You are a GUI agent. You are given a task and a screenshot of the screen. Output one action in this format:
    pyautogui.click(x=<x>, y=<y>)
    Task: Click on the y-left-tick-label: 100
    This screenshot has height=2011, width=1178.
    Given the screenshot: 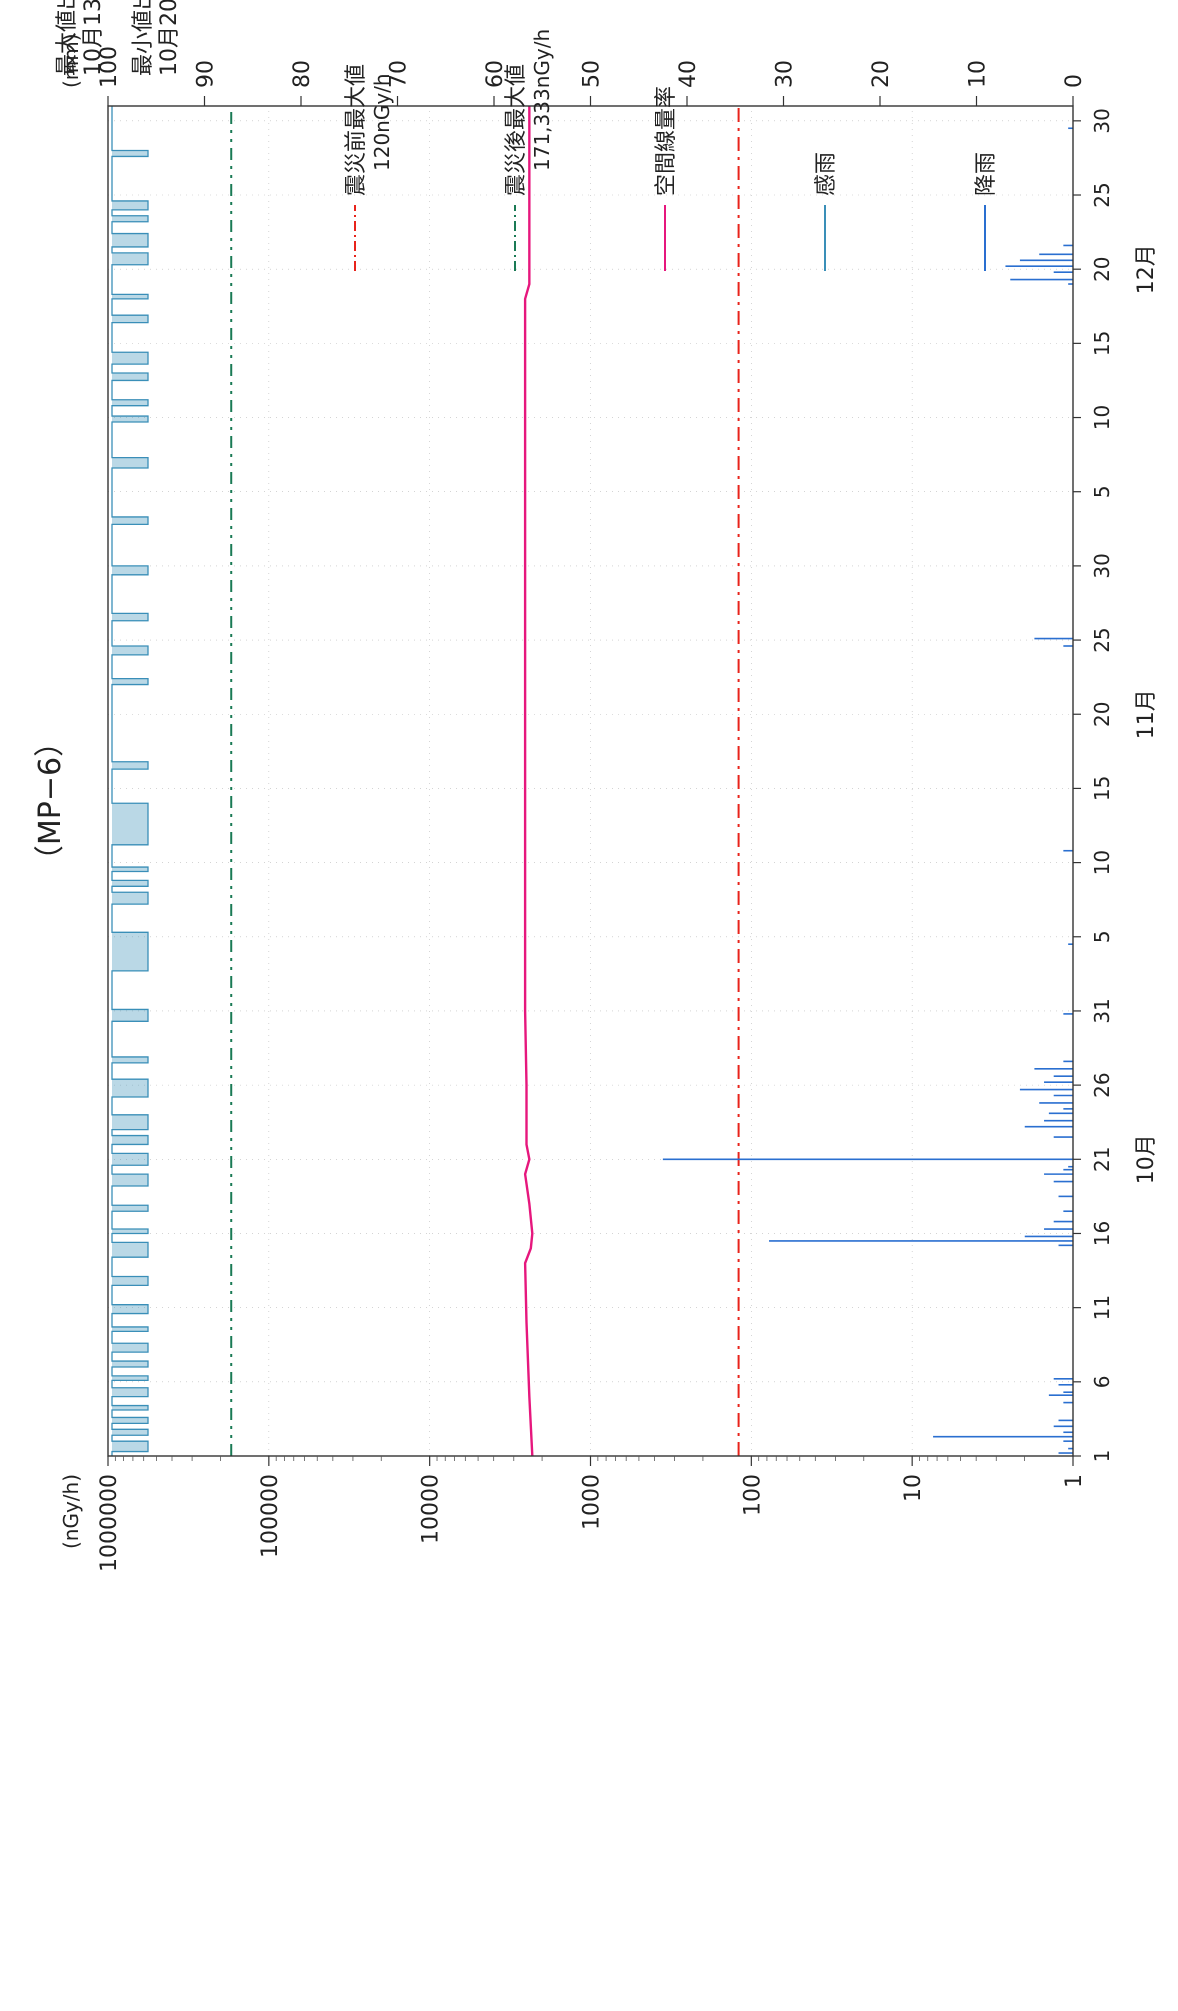 What is the action you would take?
    pyautogui.click(x=752, y=1495)
    